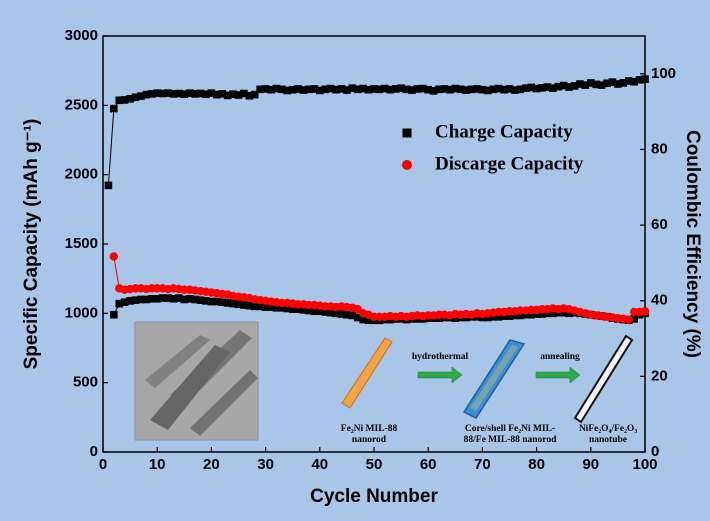 Image resolution: width=710 pixels, height=521 pixels. What do you see at coordinates (85, 382) in the screenshot?
I see `y-tick-label: 500` at bounding box center [85, 382].